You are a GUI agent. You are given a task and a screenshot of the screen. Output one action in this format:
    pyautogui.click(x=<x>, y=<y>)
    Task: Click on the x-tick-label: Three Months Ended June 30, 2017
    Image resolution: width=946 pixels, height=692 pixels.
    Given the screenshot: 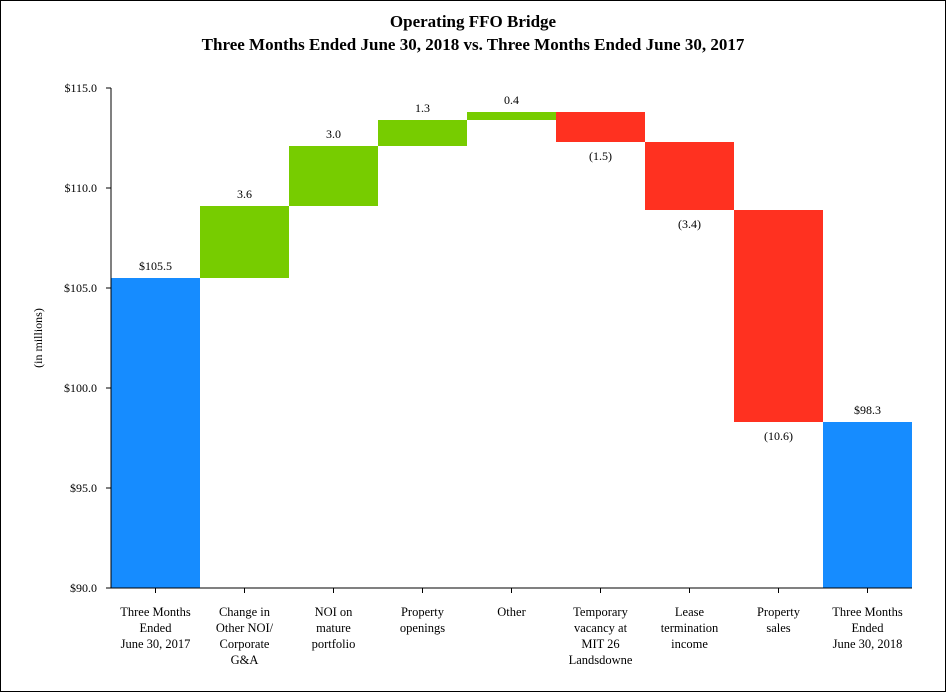 What is the action you would take?
    pyautogui.click(x=155, y=628)
    